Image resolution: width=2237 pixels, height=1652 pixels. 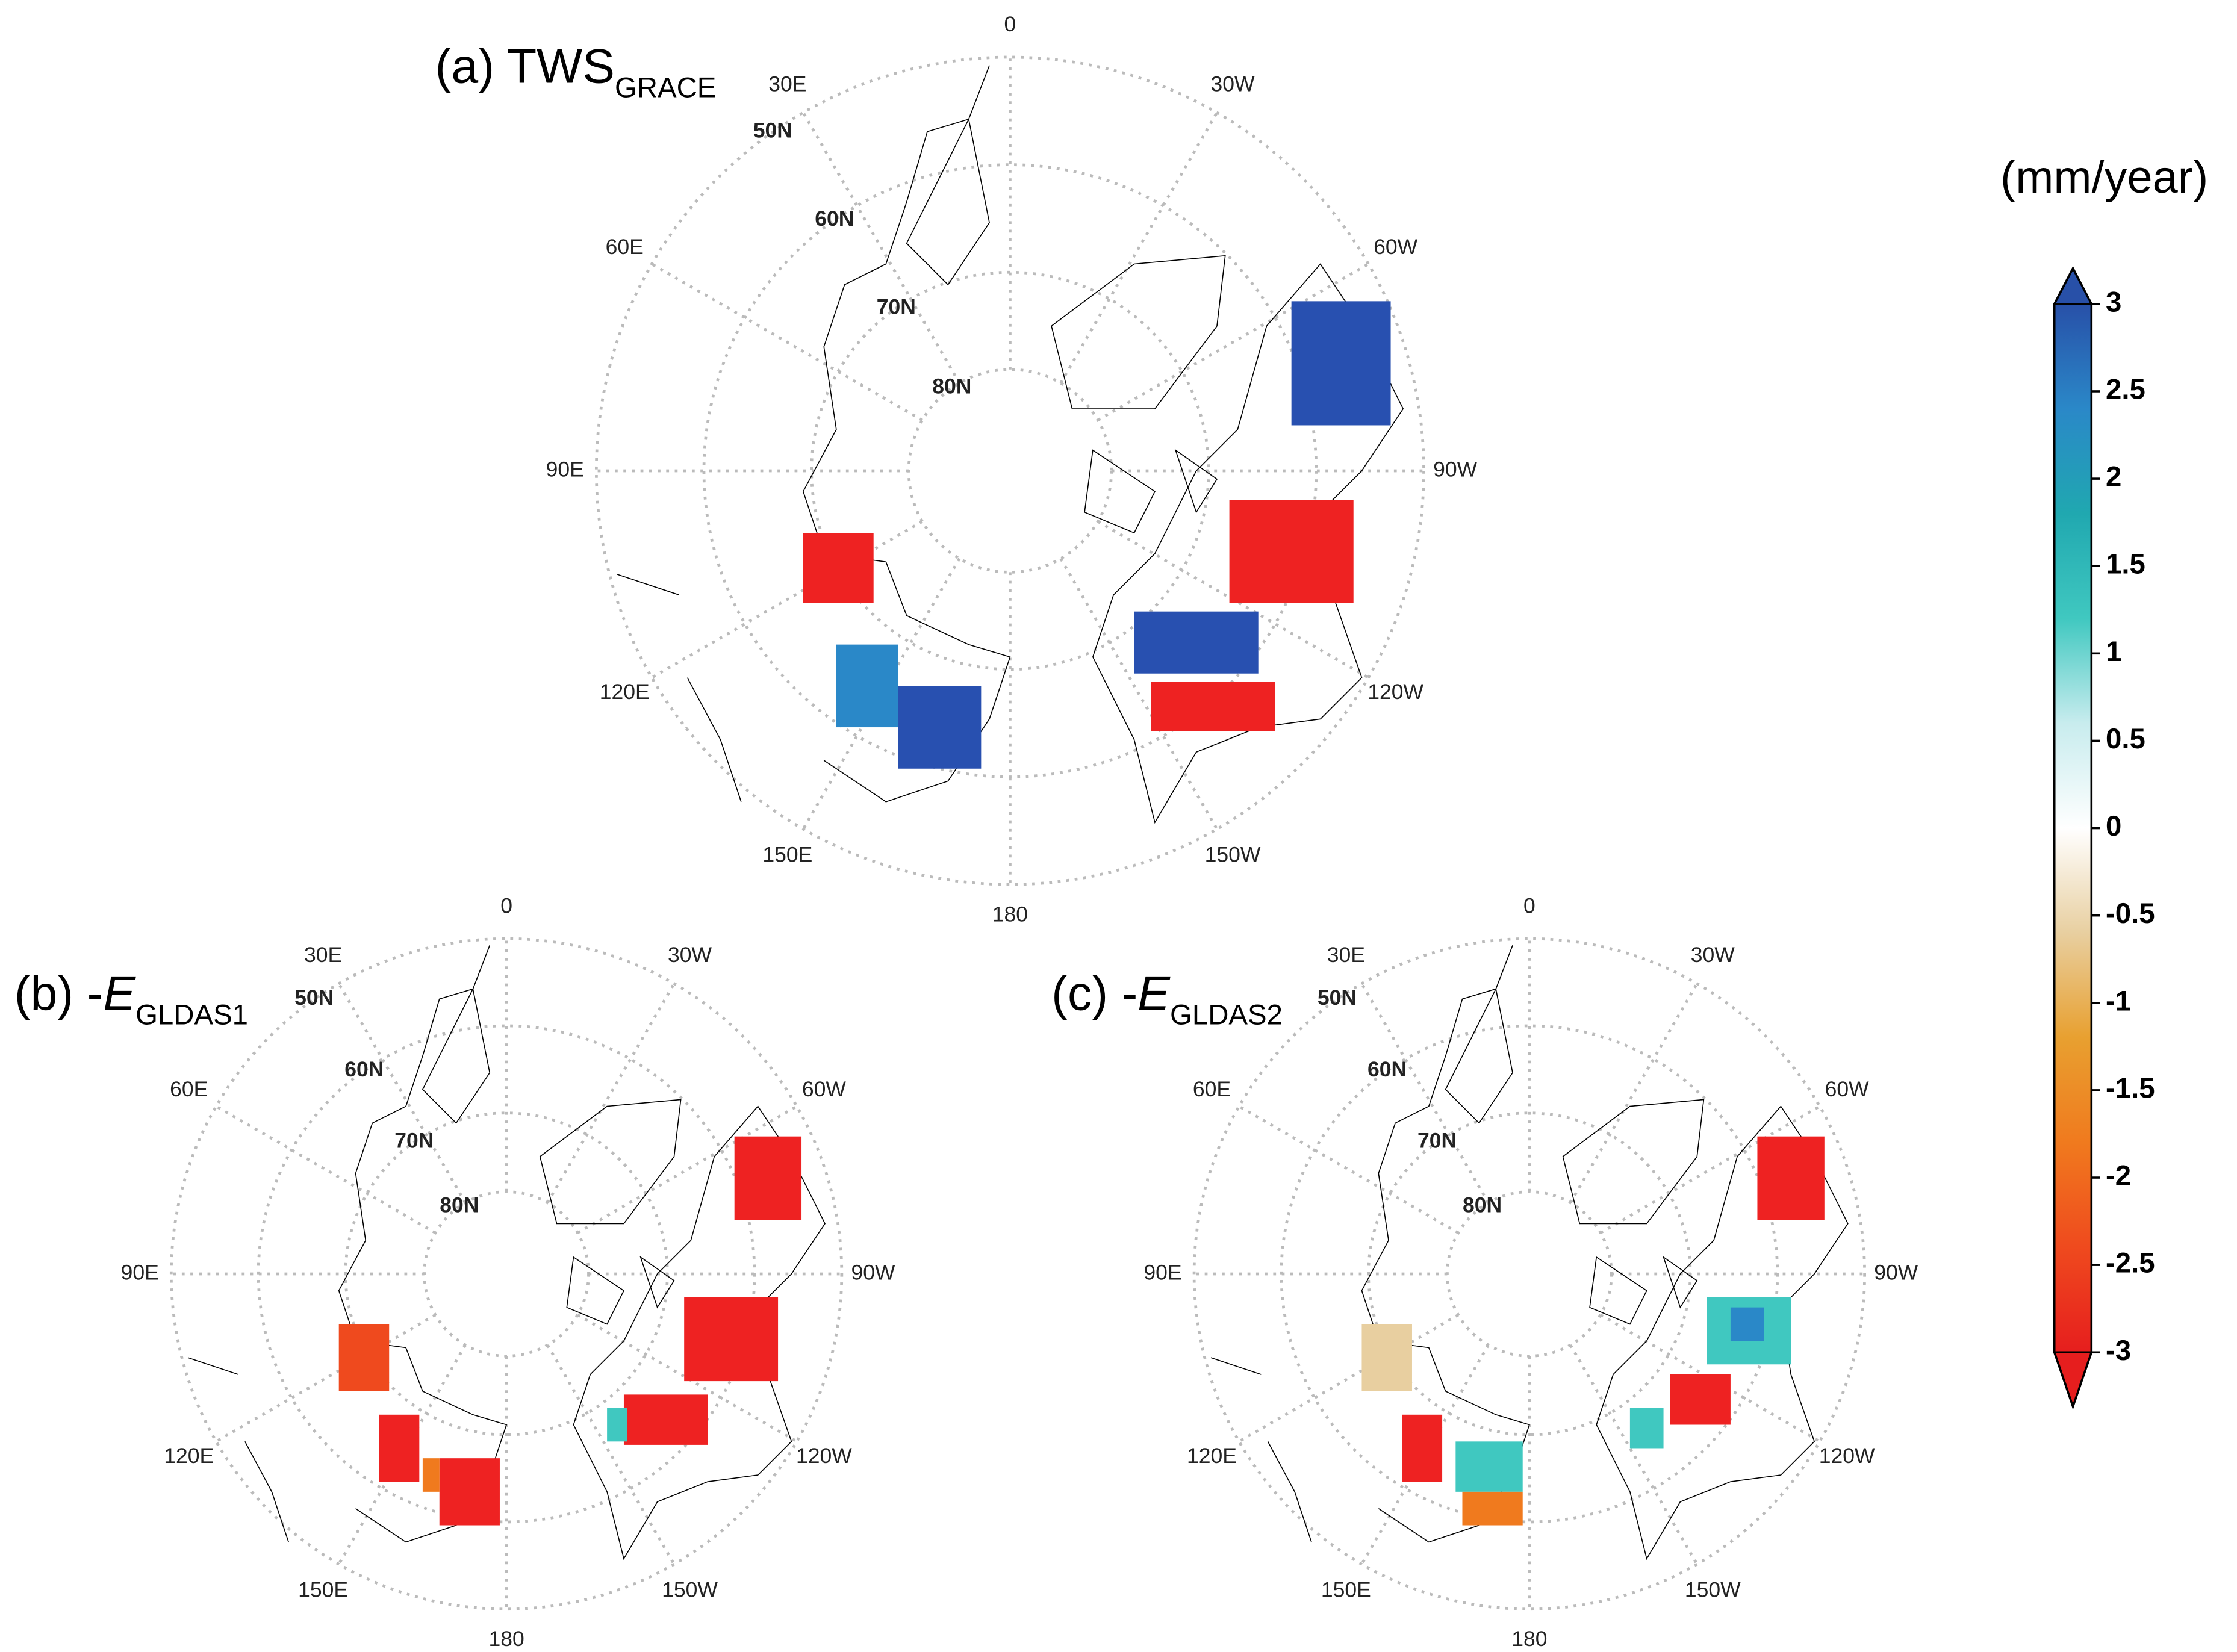 I want to click on title-sub: GLDAS2, so click(x=1226, y=1015).